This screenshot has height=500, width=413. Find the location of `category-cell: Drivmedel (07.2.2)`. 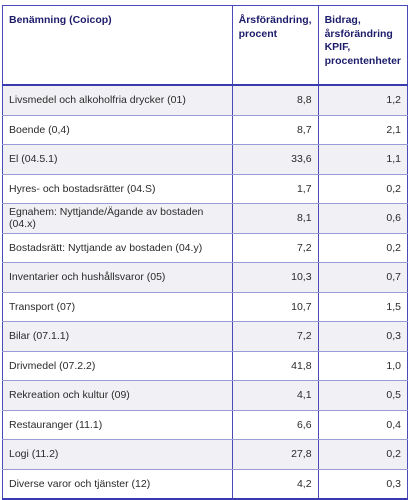

category-cell: Drivmedel (07.2.2) is located at coordinates (117, 366).